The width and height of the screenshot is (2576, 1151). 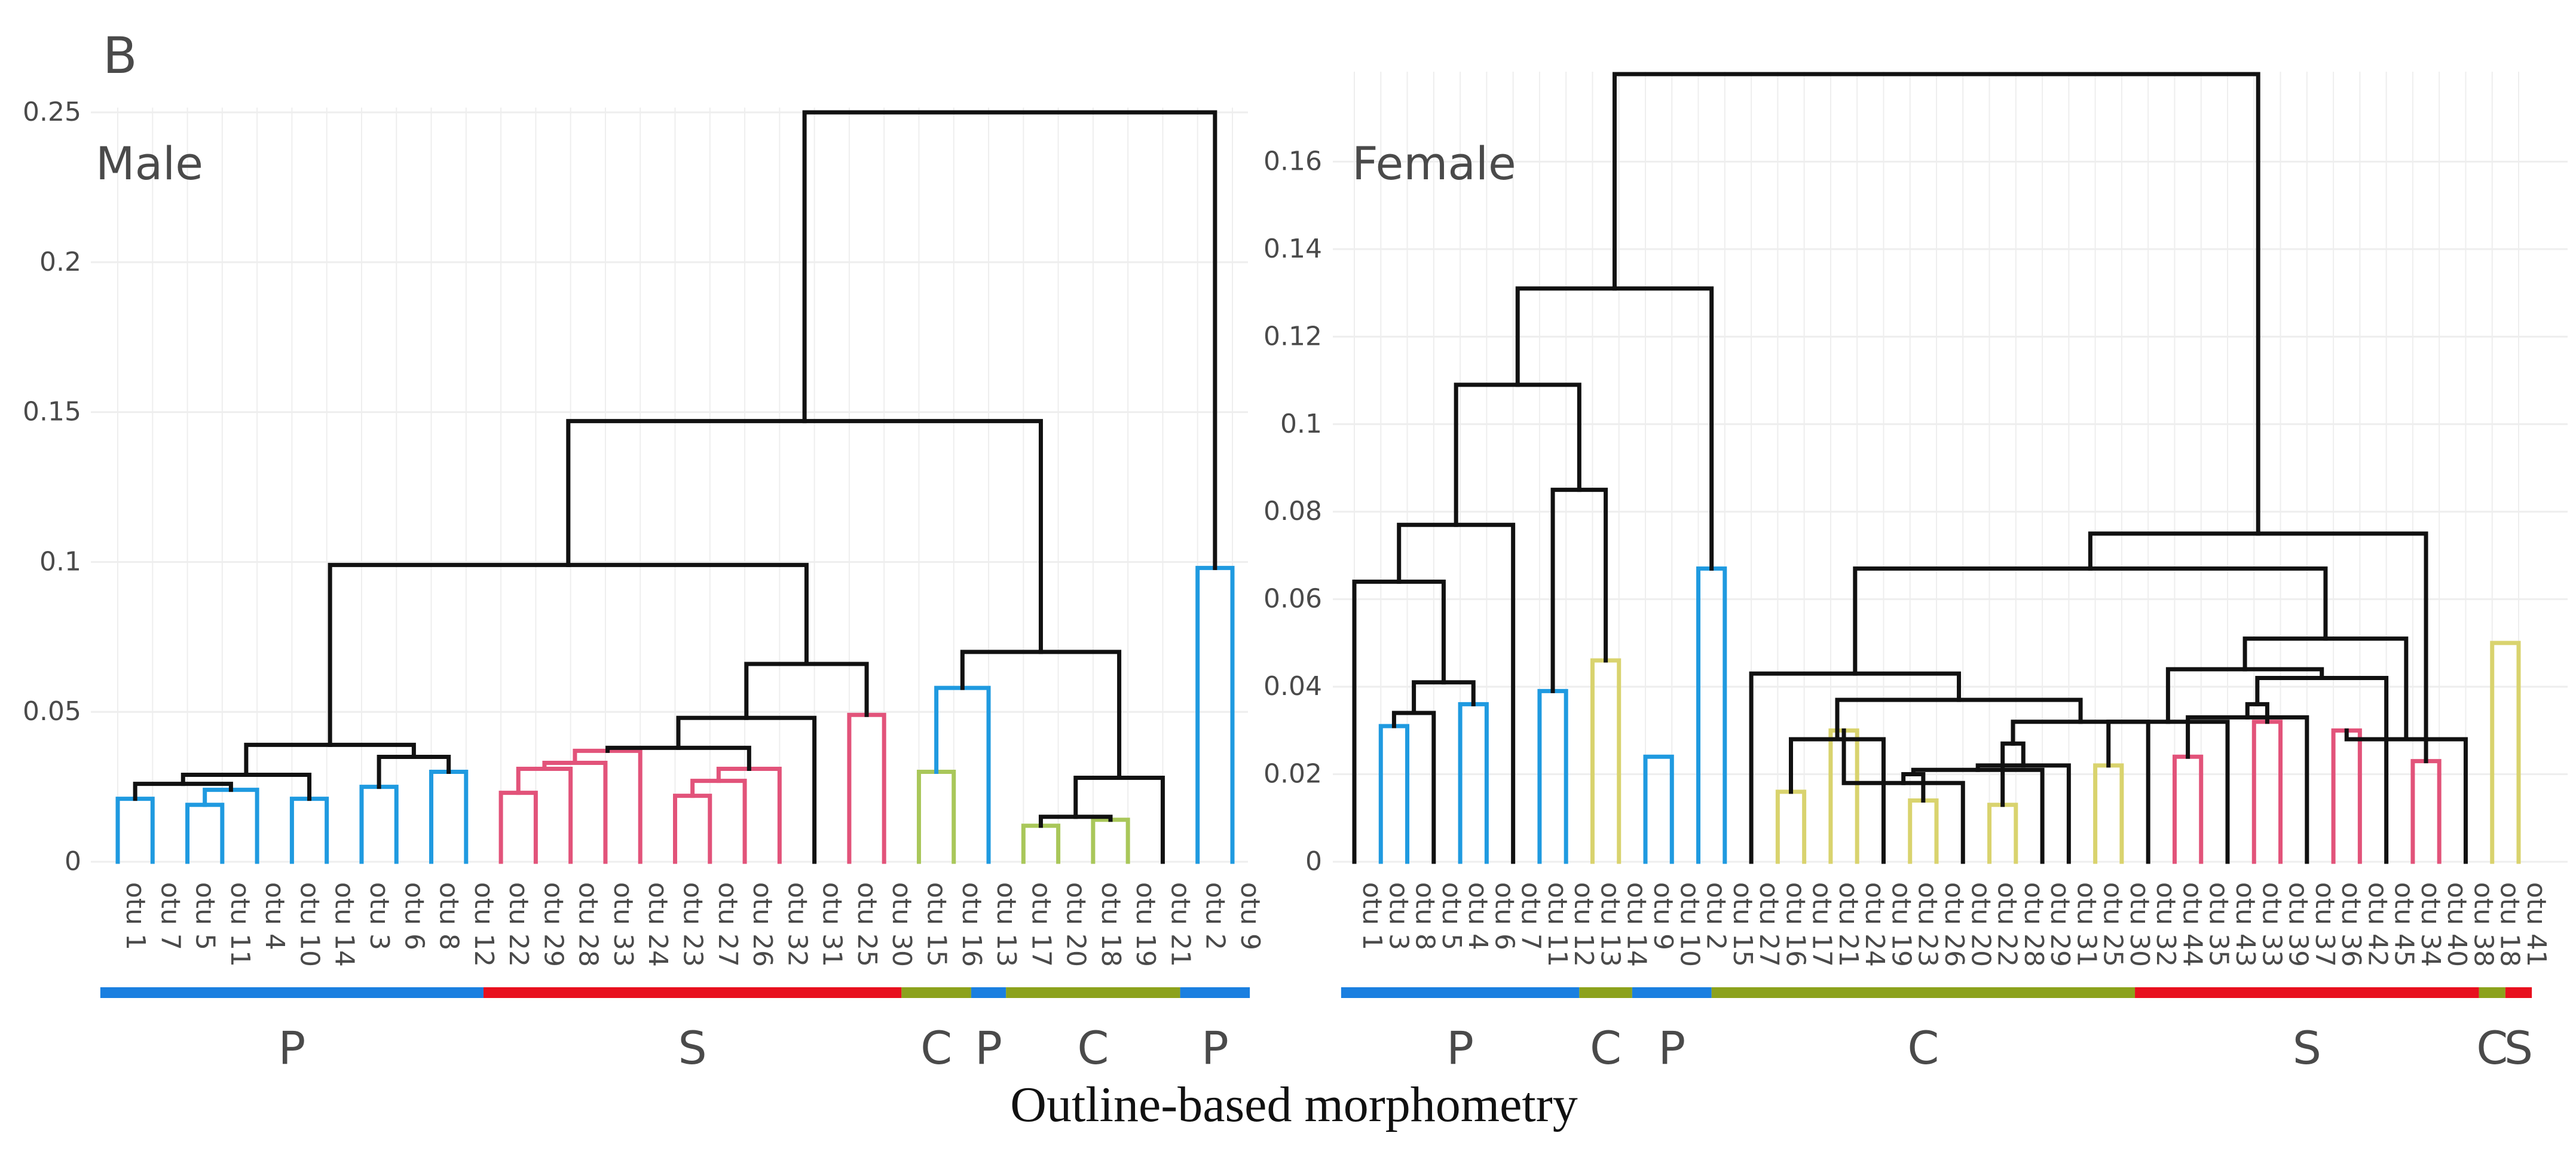 I want to click on male-leaf-label: otu 9, so click(x=1250, y=916).